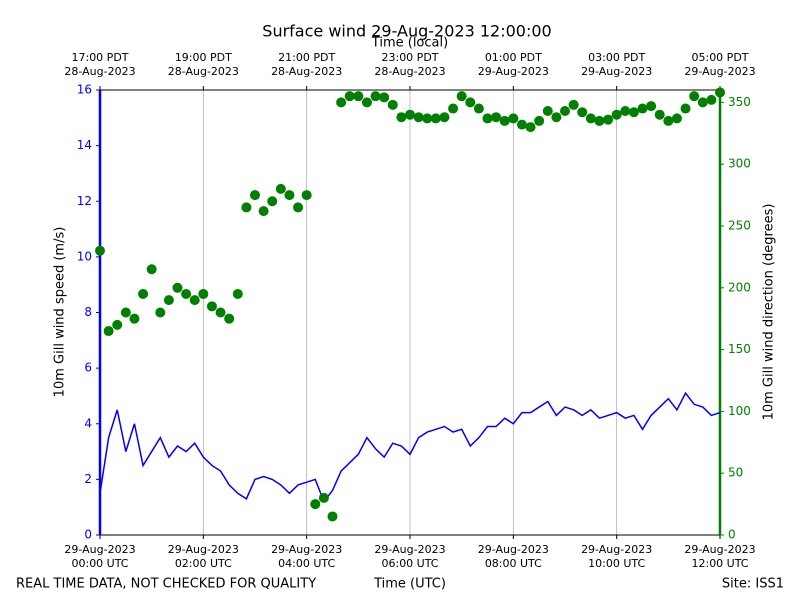  I want to click on x-tick-label: 29-Aug-2023 12:00 UTC, so click(720, 556).